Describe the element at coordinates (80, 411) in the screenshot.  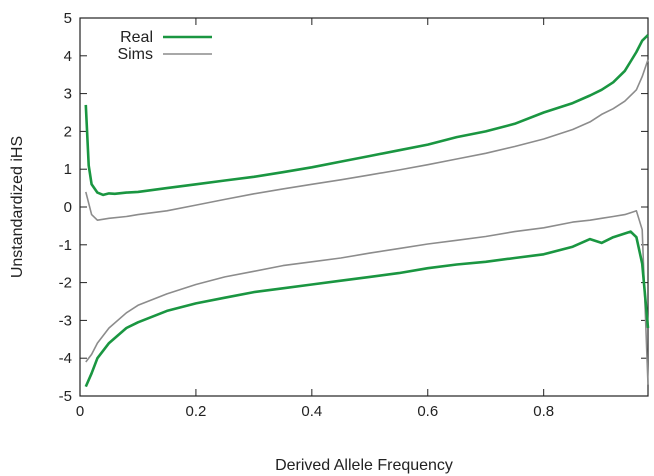
I see `x-tick-label: 0` at that location.